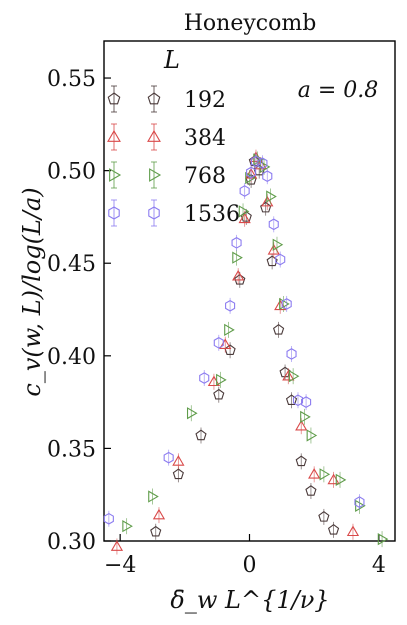  What do you see at coordinates (338, 90) in the screenshot?
I see `annotation-a: a = 0.8` at bounding box center [338, 90].